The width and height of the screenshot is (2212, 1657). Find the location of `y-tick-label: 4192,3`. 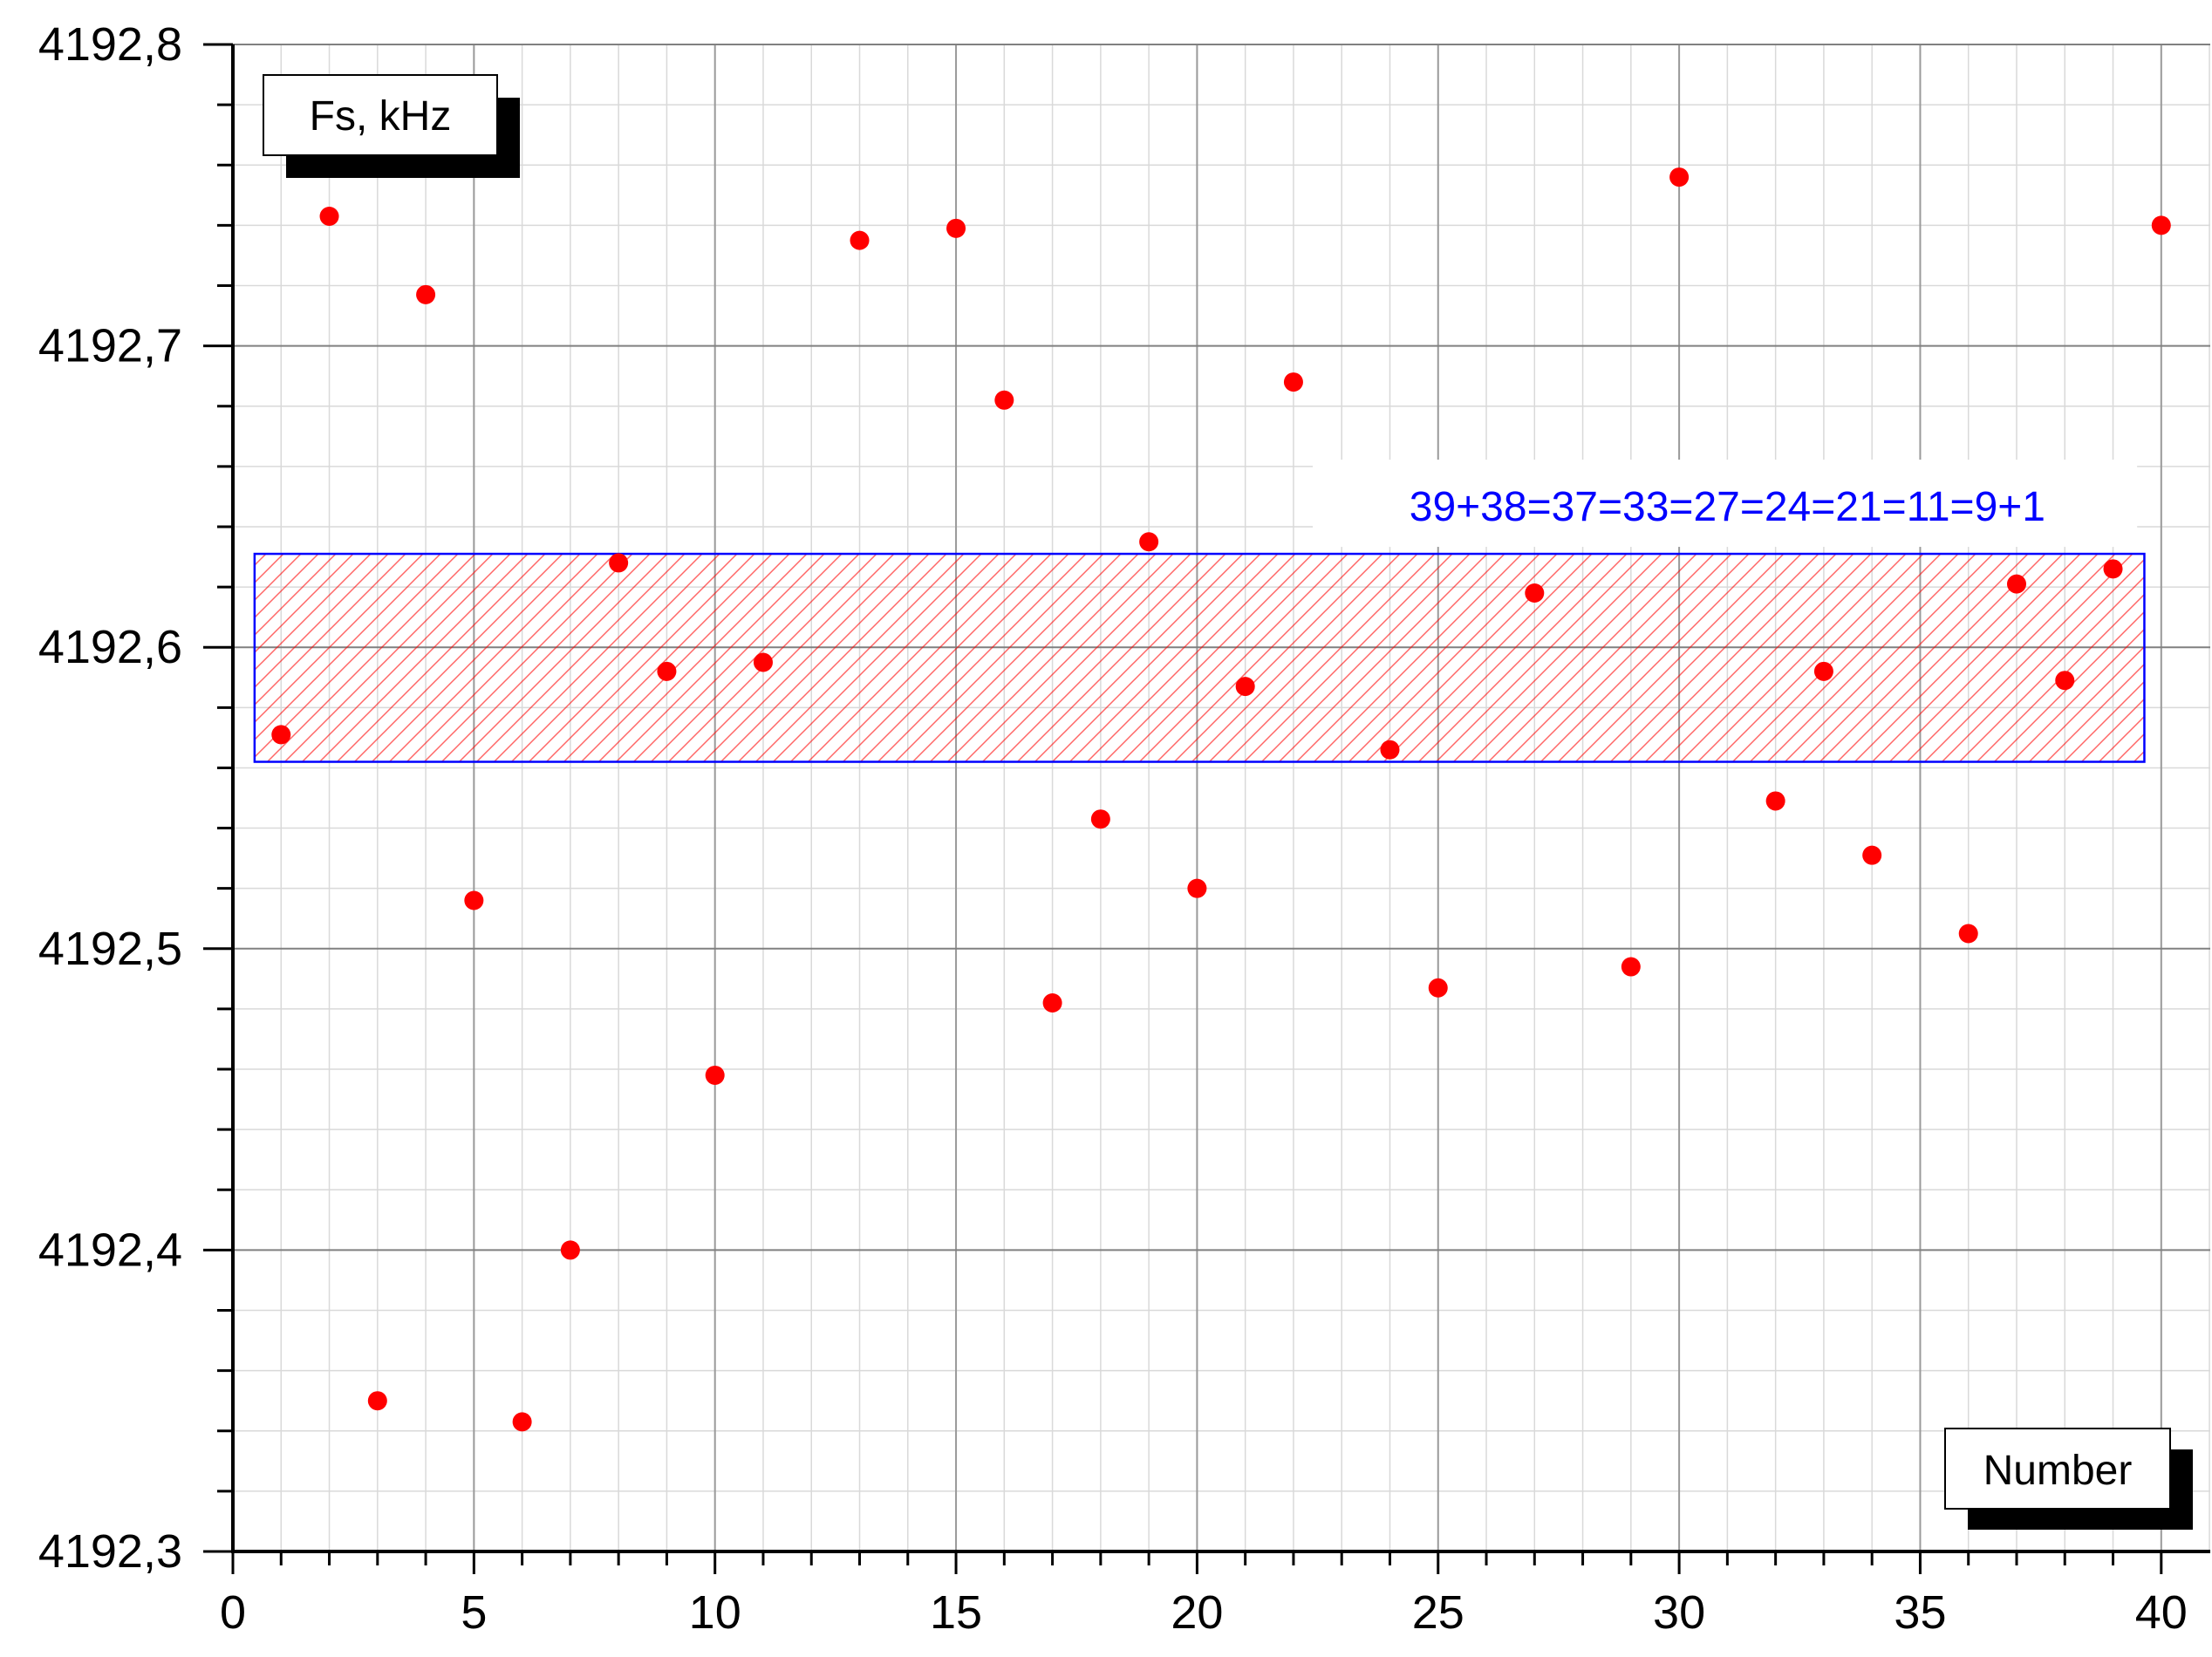

y-tick-label: 4192,3 is located at coordinates (110, 1551).